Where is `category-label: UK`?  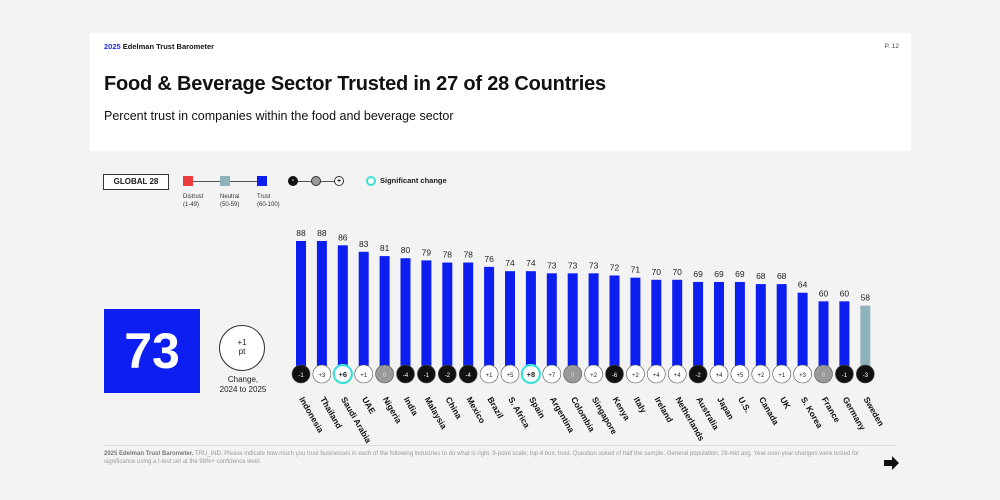
category-label: UK is located at coordinates (785, 403).